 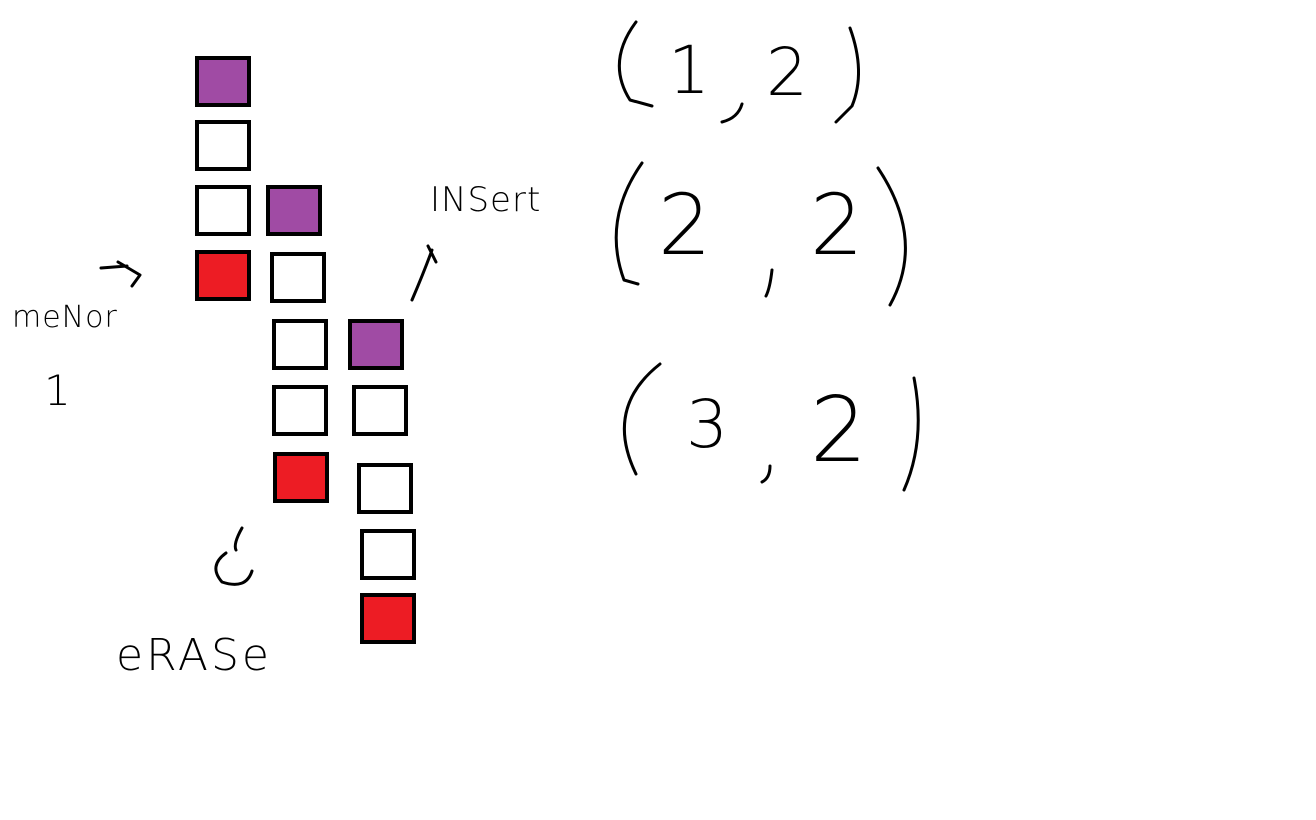 What do you see at coordinates (486, 200) in the screenshot?
I see `insert-label: INSert` at bounding box center [486, 200].